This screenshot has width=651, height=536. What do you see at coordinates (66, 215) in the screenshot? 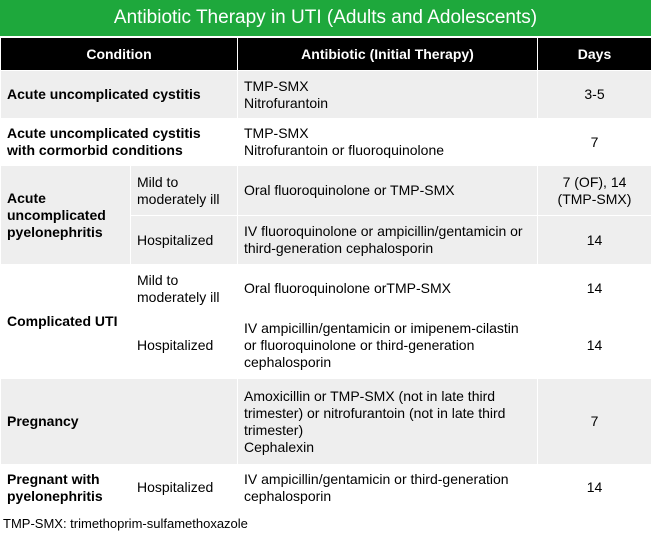
I see `condition-cell: Acute uncomplicated pyelonephritis` at bounding box center [66, 215].